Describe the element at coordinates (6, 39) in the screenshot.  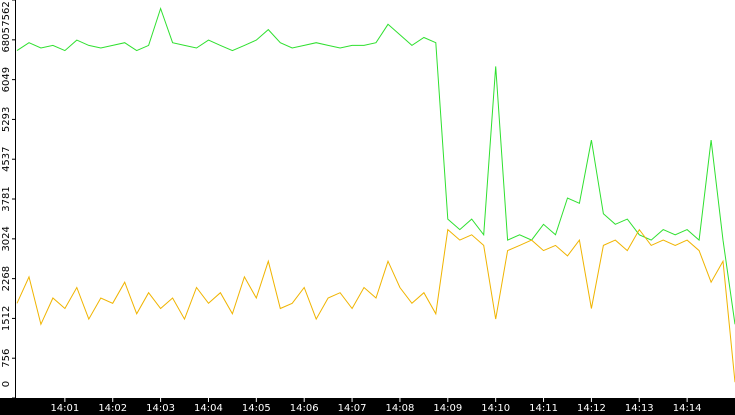
I see `y-tick-label: 6805` at that location.